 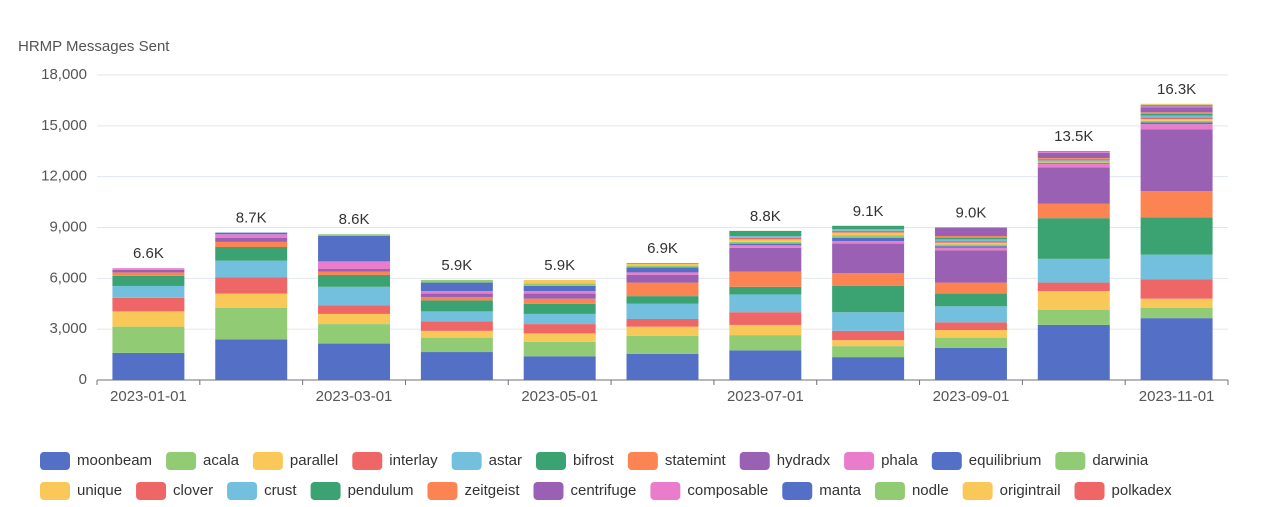 What do you see at coordinates (1073, 136) in the screenshot?
I see `total-label: 13.5K` at bounding box center [1073, 136].